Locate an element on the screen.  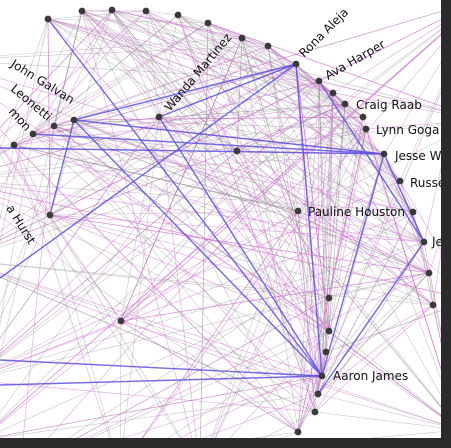
label-jesse-w: Jesse W is located at coordinates (418, 156).